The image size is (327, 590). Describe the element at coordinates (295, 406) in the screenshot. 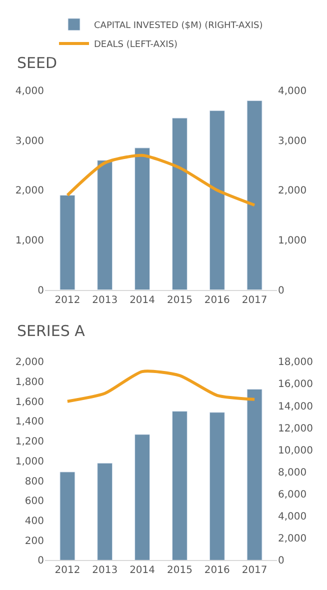

I see `y2-tick-label: 14,000` at that location.